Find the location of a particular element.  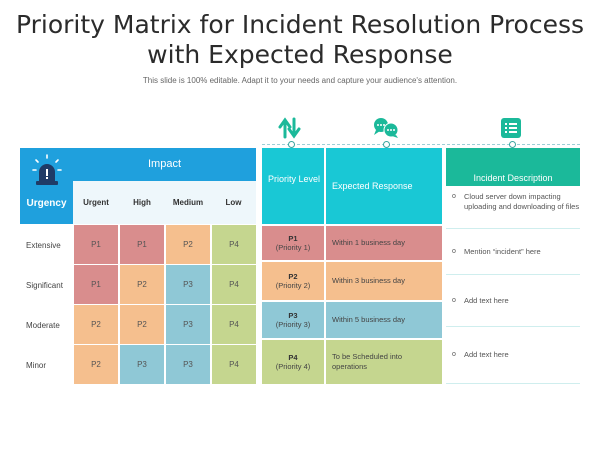

sort-arrows-icon is located at coordinates (289, 128).